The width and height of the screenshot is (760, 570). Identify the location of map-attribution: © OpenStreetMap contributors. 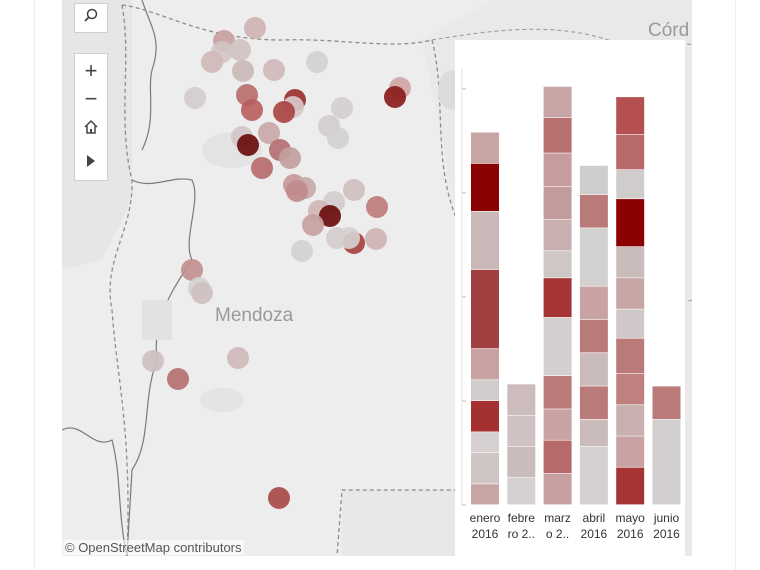
(153, 547).